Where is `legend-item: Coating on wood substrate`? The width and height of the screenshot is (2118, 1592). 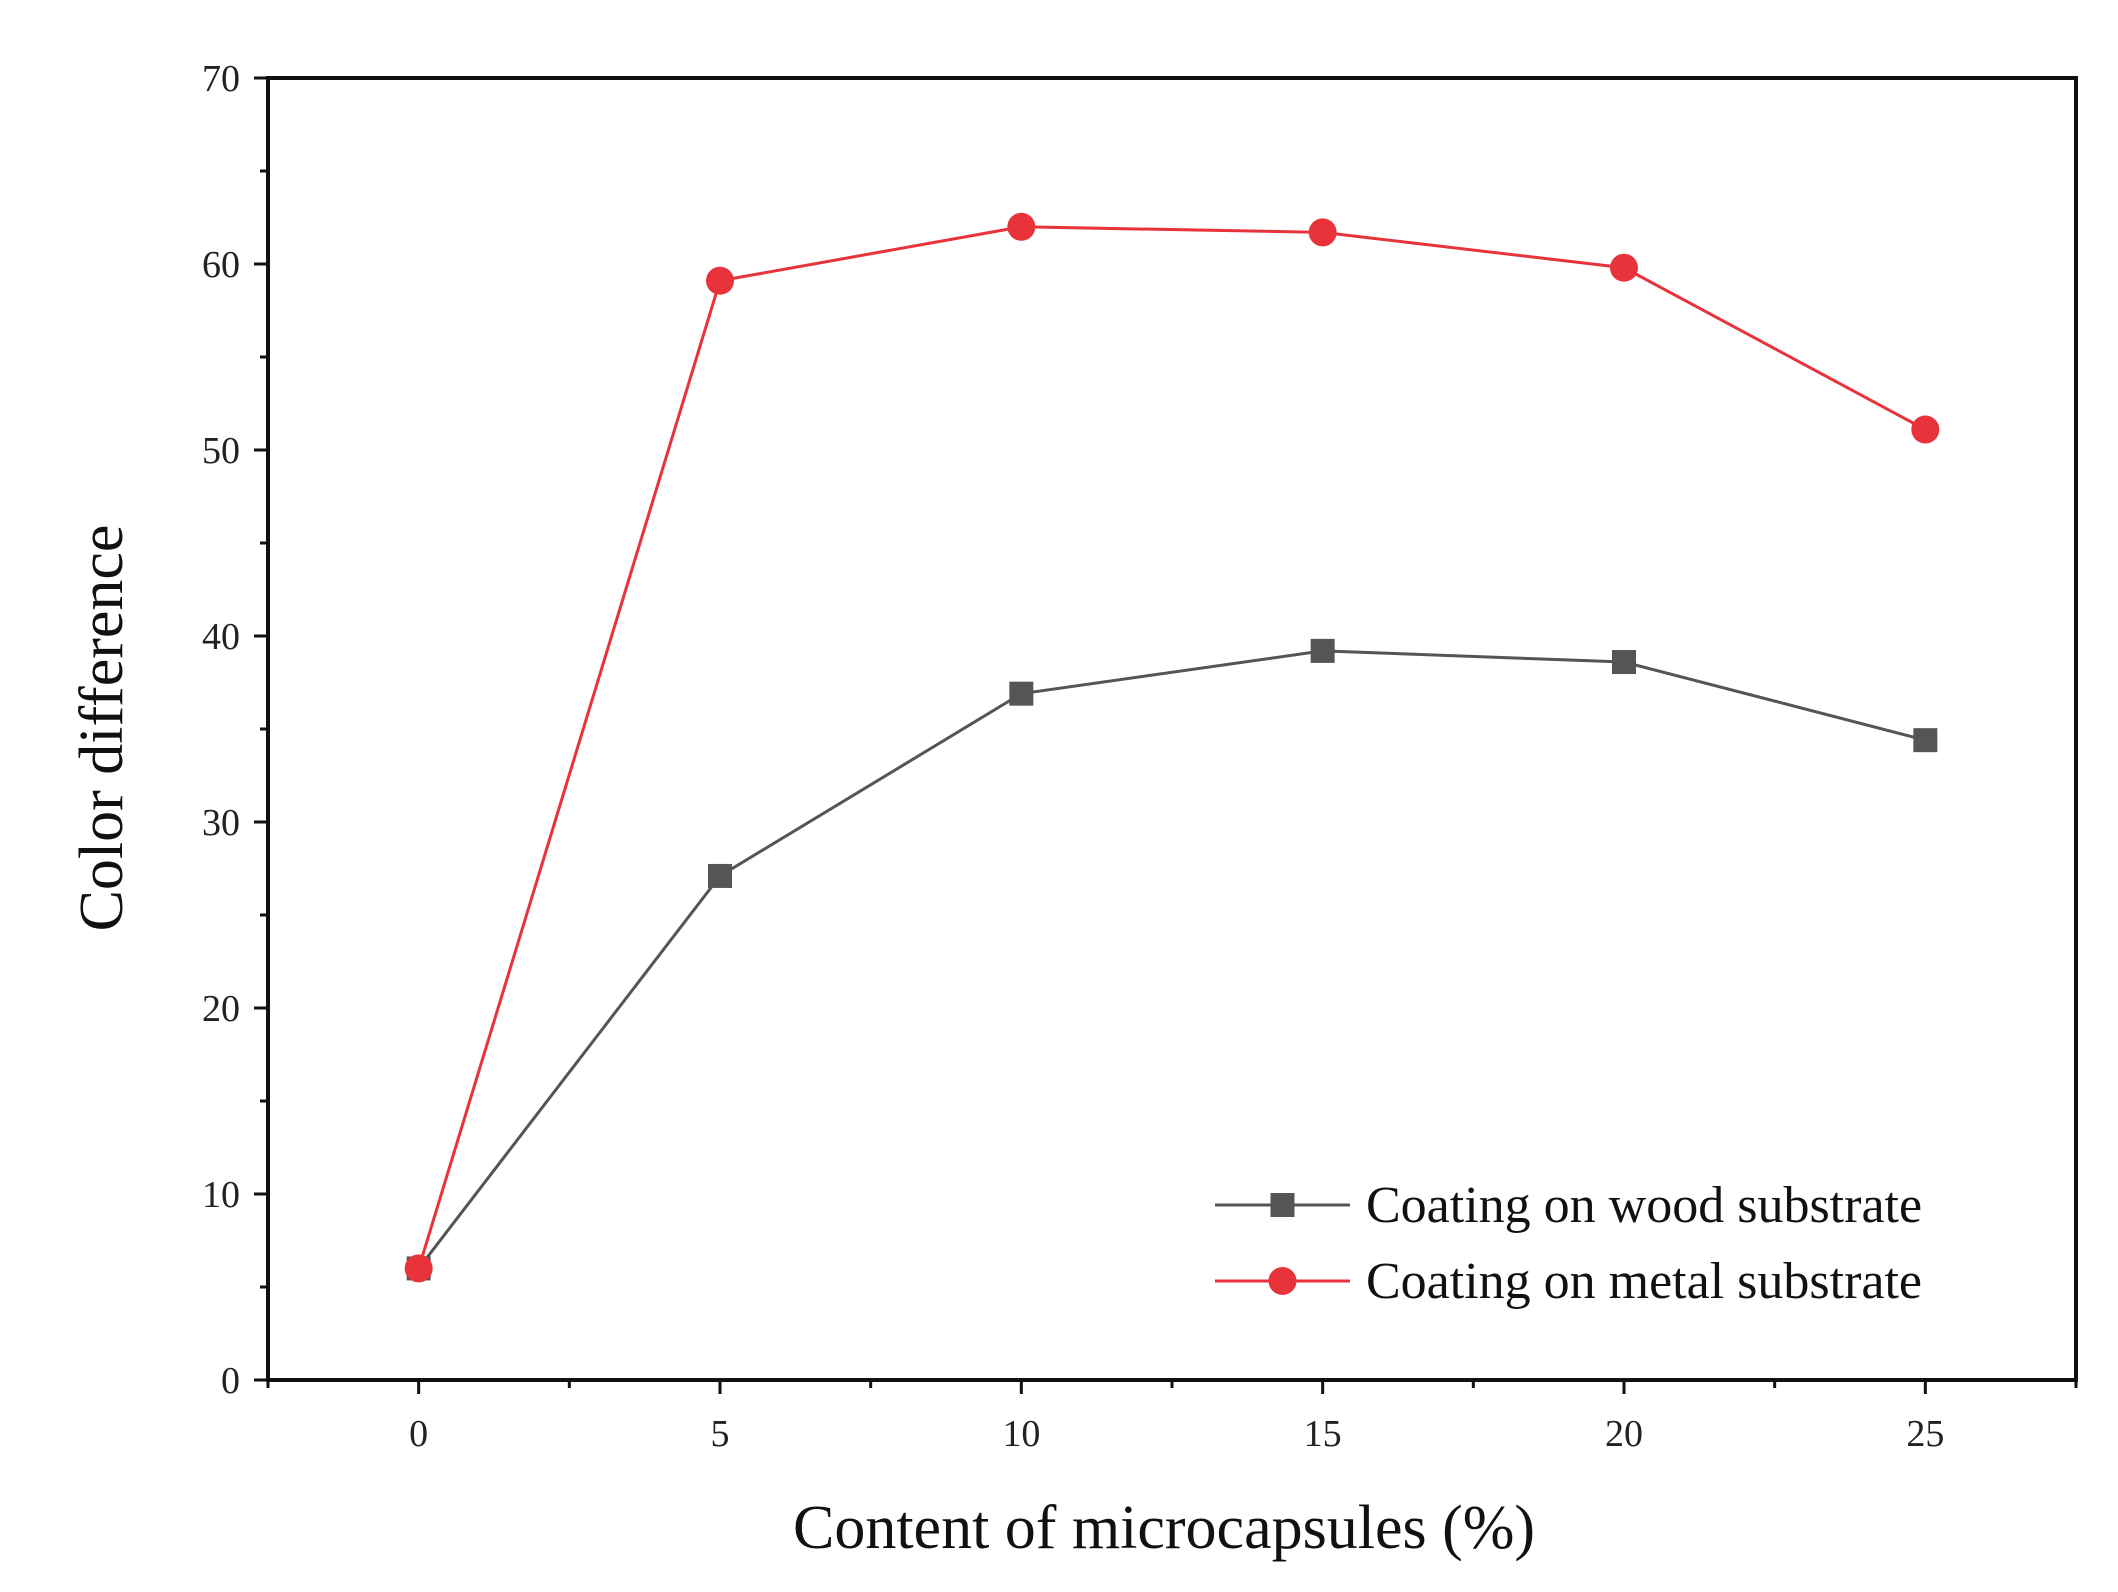
legend-item: Coating on wood substrate is located at coordinates (1568, 1205).